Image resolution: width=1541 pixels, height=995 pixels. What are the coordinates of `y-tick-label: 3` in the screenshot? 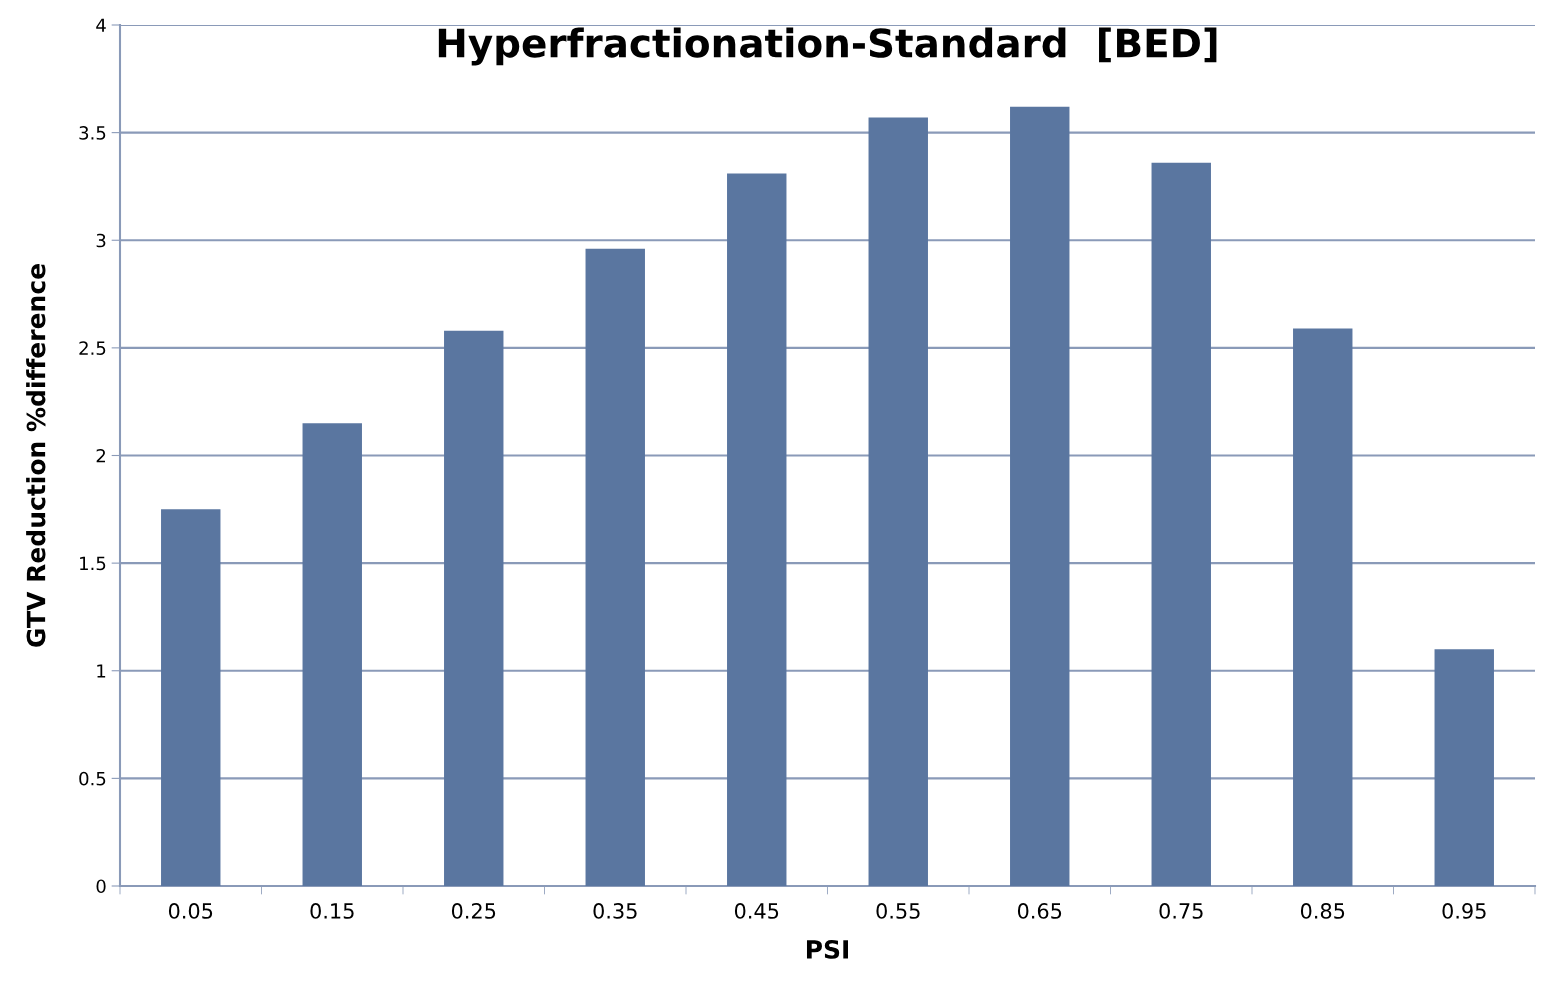 It's located at (101, 240).